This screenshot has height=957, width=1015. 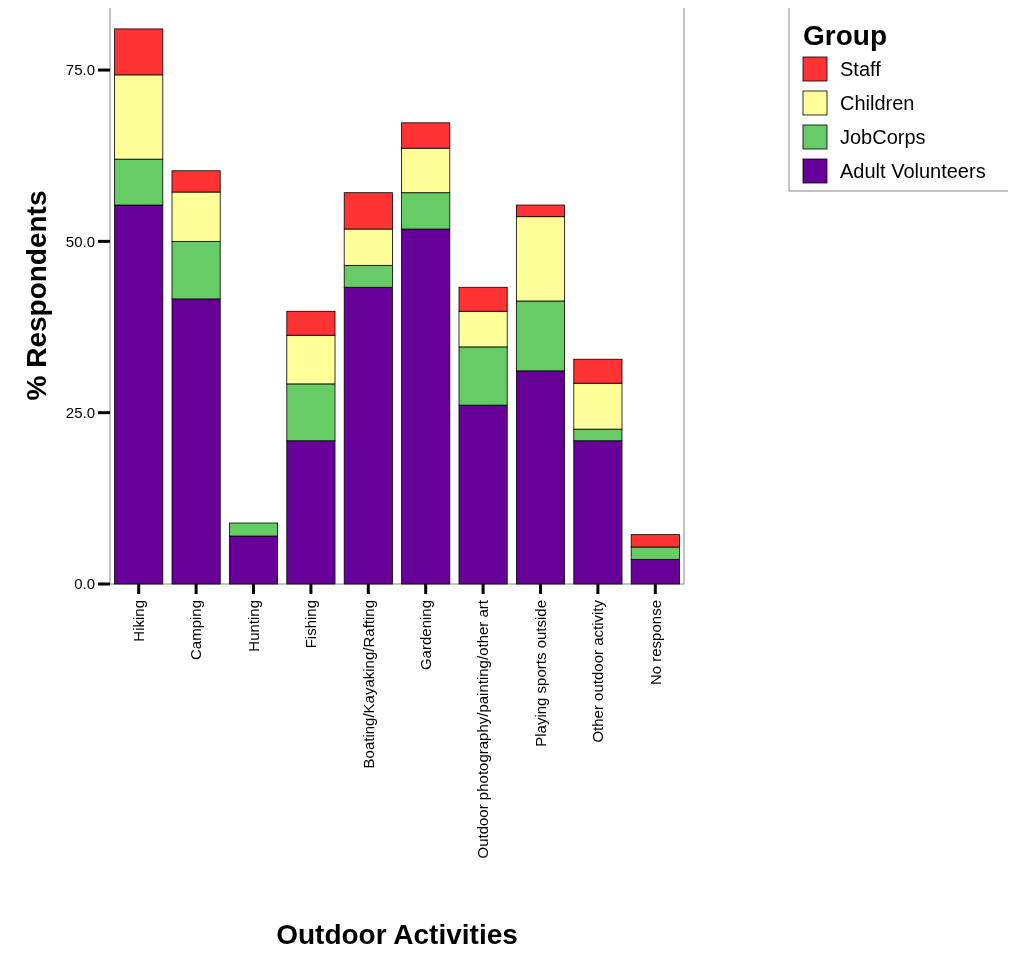 What do you see at coordinates (253, 626) in the screenshot?
I see `x-tick-label: Hunting` at bounding box center [253, 626].